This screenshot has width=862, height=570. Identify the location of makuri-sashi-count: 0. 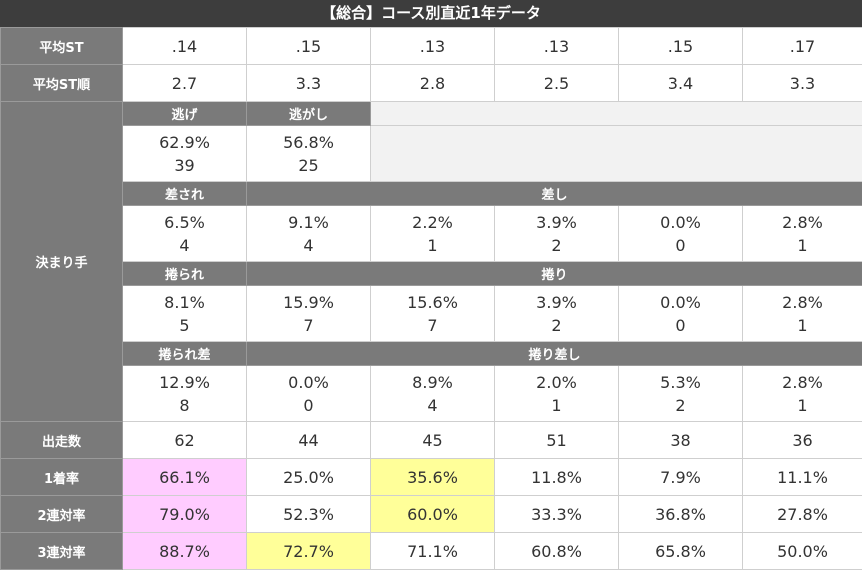
(308, 405).